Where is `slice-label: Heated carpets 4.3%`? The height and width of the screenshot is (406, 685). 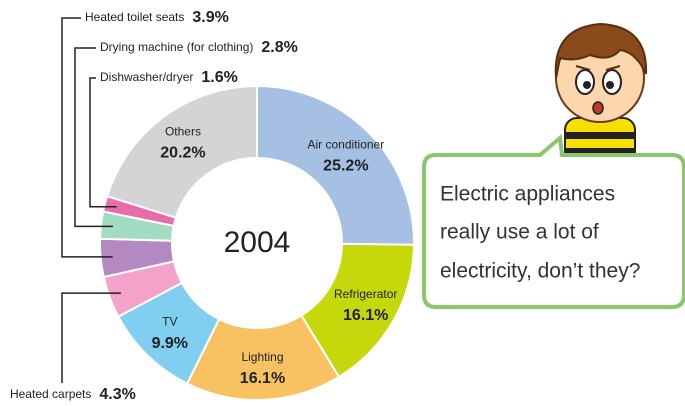 slice-label: Heated carpets 4.3% is located at coordinates (73, 394).